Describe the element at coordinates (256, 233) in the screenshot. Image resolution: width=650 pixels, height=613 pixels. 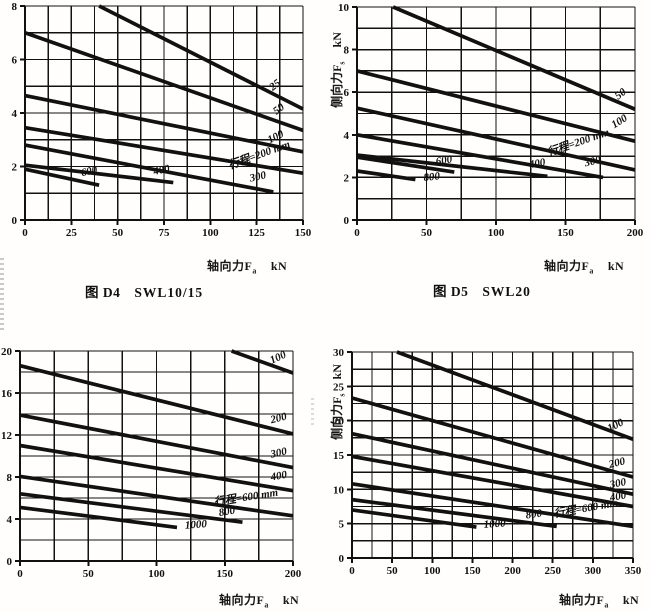
I see `svg-text: 125` at that location.